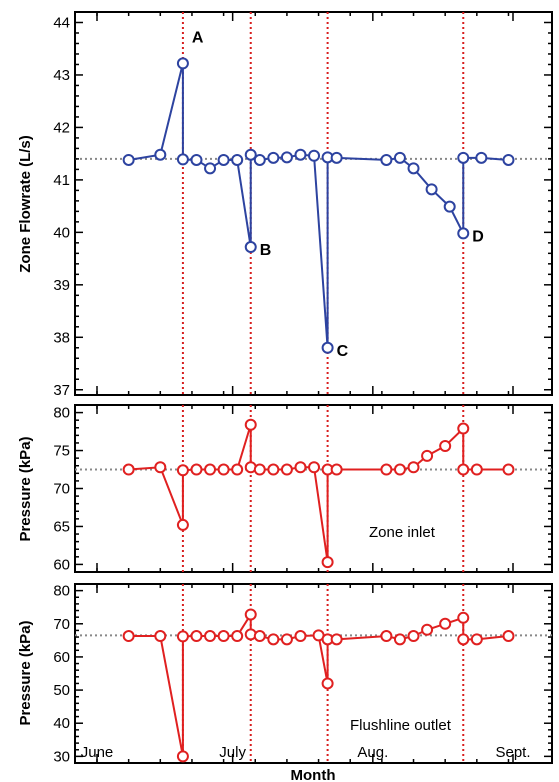 This screenshot has width=559, height=782. Describe the element at coordinates (61, 285) in the screenshot. I see `flow-ytick-label: 39` at that location.